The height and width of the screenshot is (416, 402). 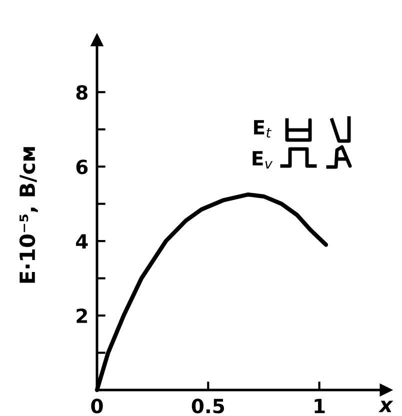 I want to click on y-axis-title: E·10⁻⁵, В/см, so click(x=28, y=215).